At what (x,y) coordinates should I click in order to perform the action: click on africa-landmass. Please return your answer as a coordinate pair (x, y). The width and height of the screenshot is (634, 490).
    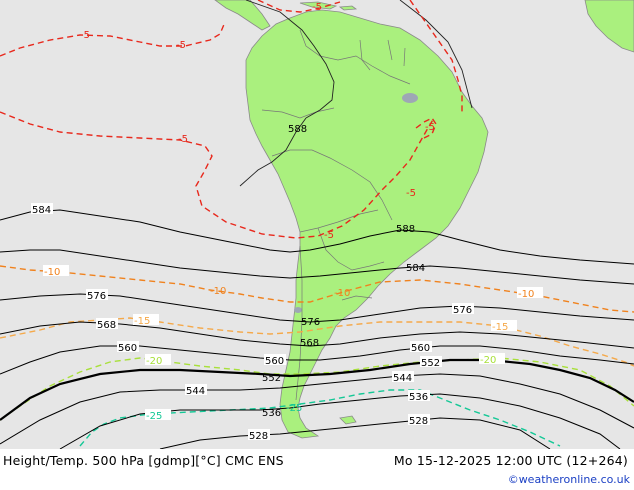
    Looking at the image, I should click on (609, 26).